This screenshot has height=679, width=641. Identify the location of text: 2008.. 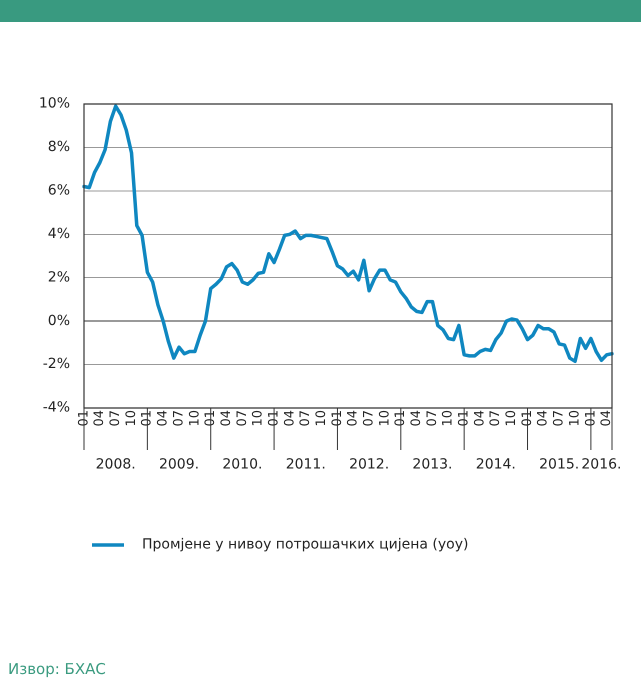
(116, 464).